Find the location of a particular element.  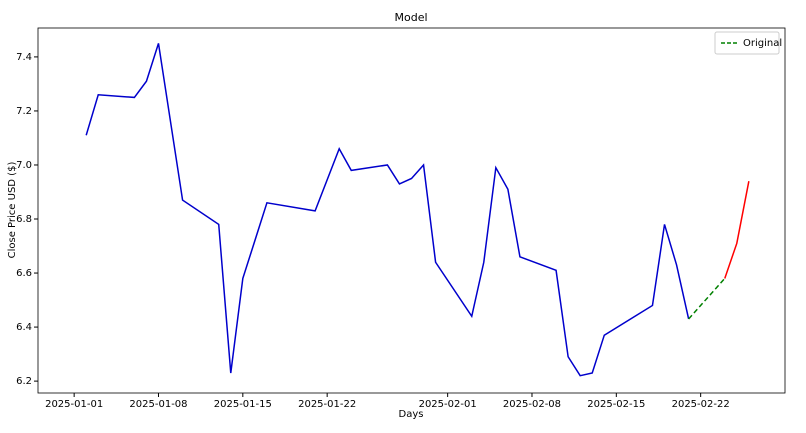

y-tick-label: 7.4 is located at coordinates (24, 57).